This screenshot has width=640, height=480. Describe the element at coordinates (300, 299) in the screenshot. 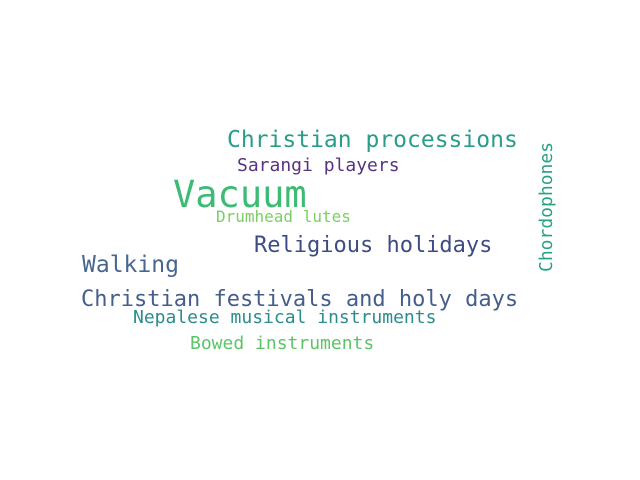

I see `word-christian-festivals: Christian festivals and holy days` at that location.